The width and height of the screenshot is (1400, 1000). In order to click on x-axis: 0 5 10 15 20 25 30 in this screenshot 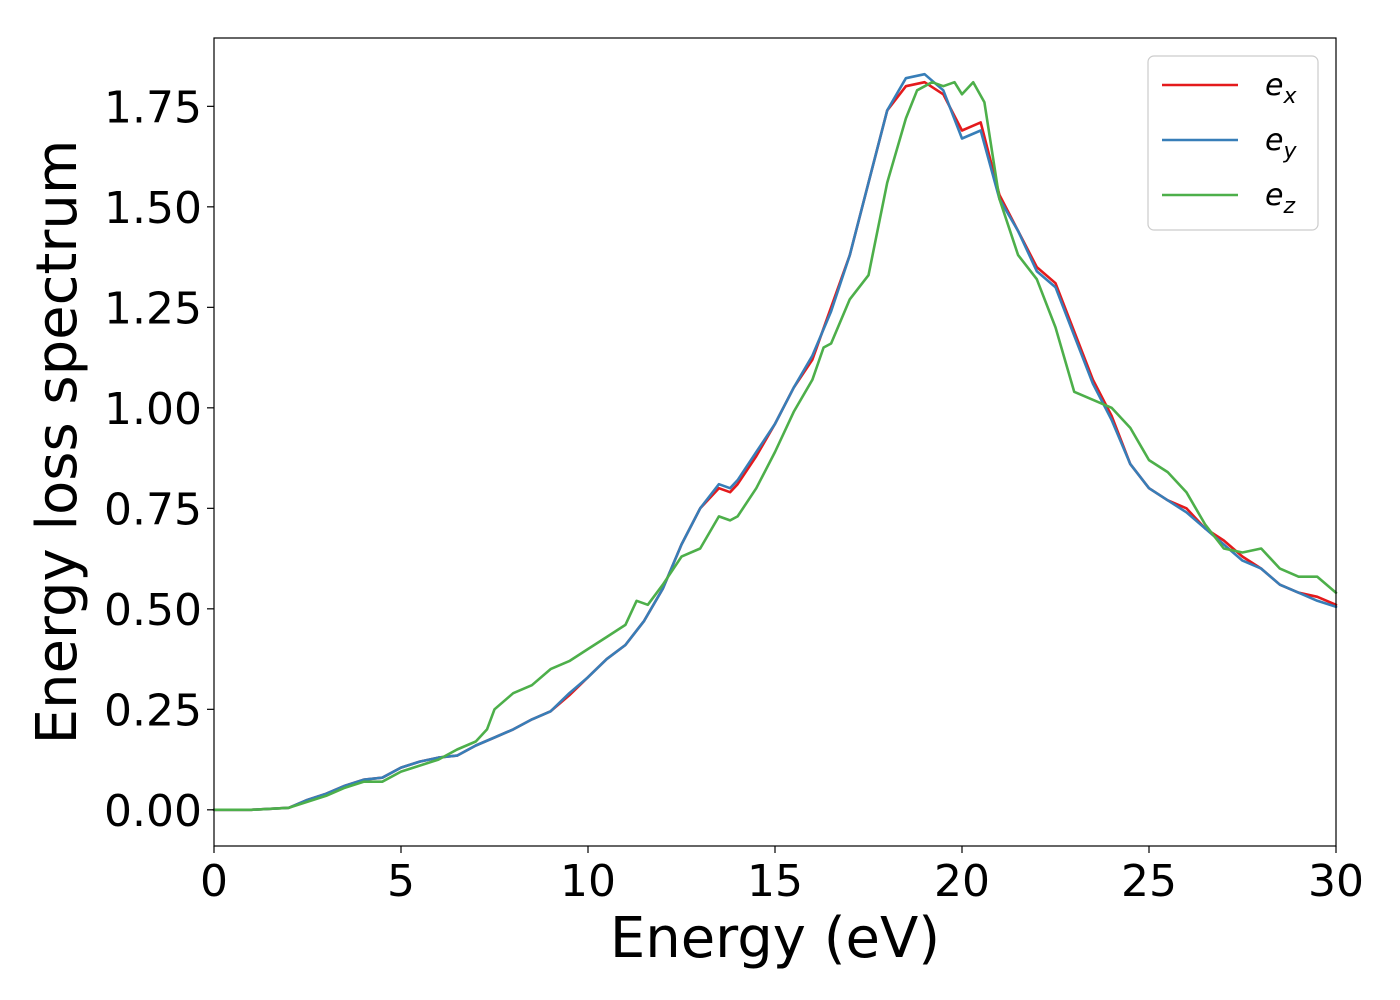, I will do `click(782, 876)`.